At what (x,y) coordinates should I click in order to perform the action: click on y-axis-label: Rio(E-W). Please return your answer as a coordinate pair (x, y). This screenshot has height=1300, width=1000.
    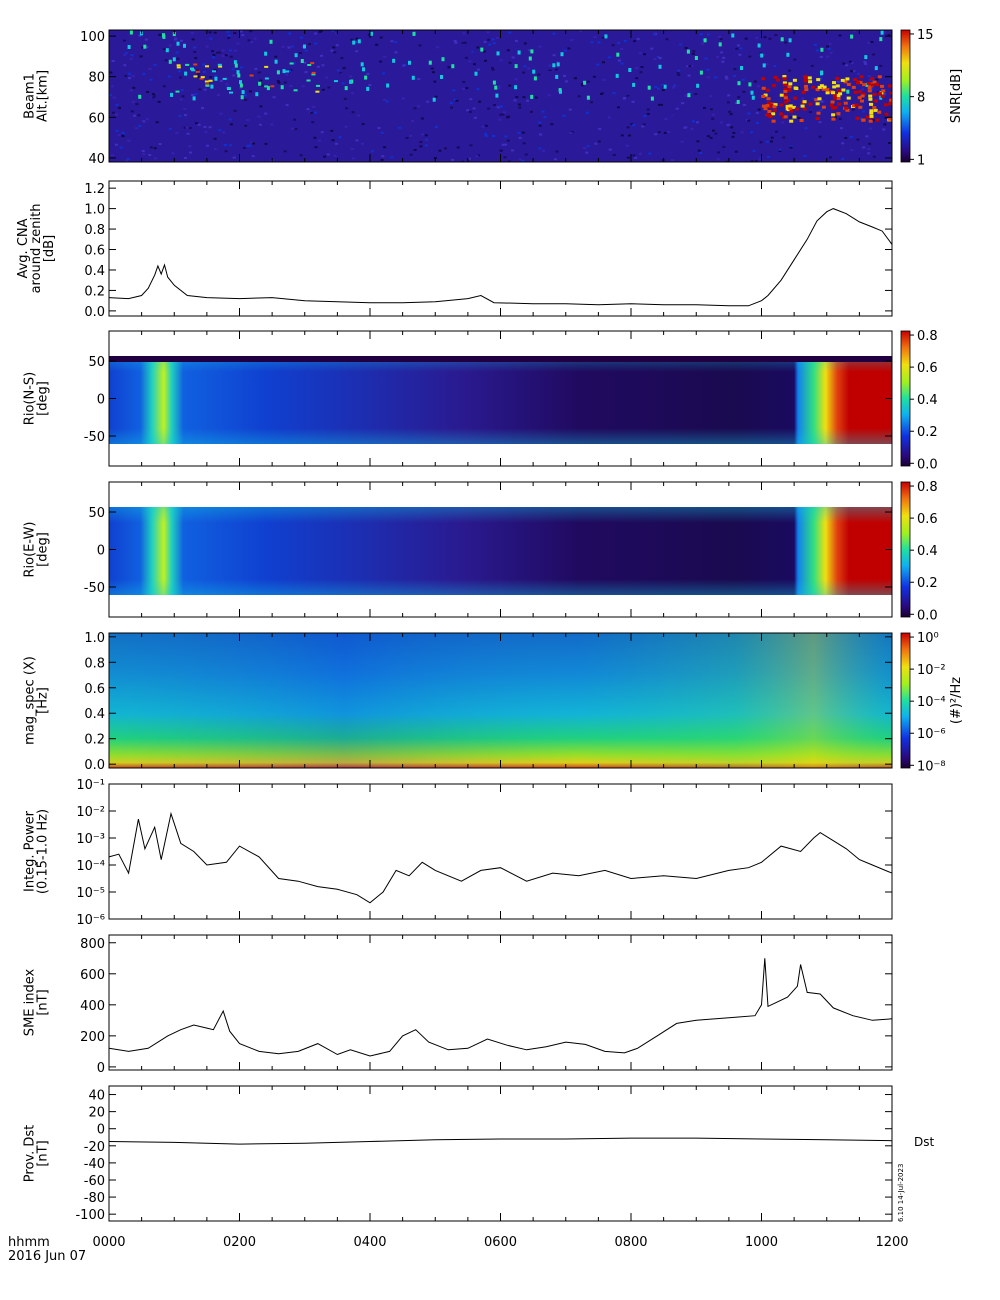
    Looking at the image, I should click on (30, 550).